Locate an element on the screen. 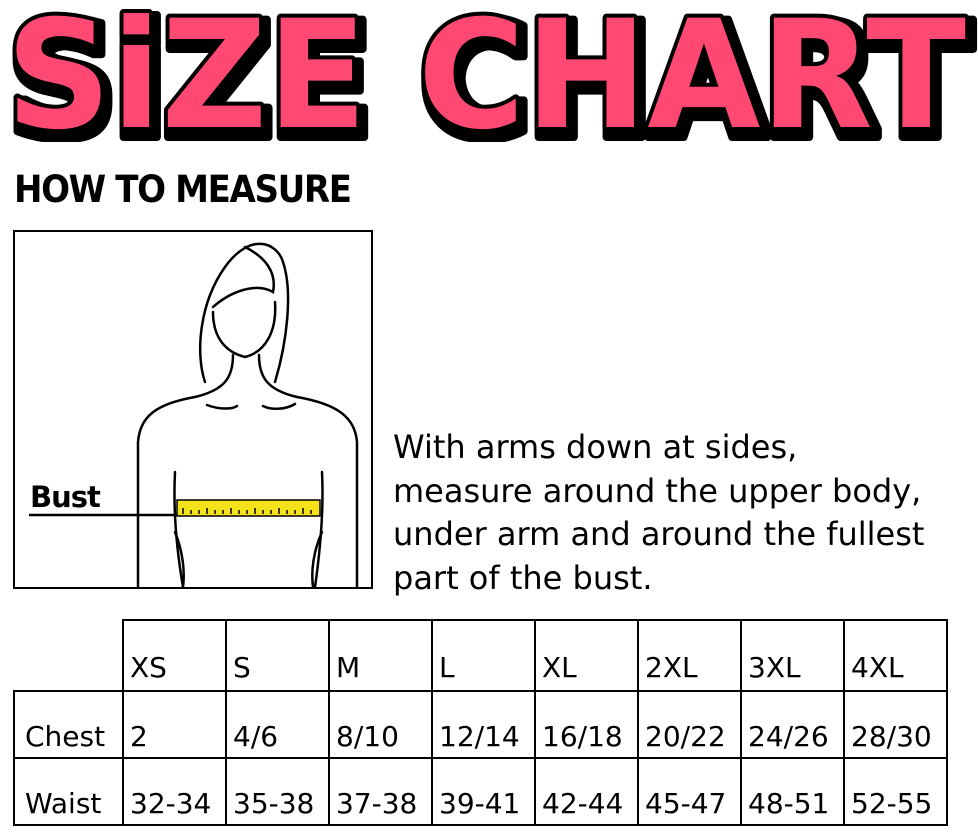 Image resolution: width=978 pixels, height=833 pixels. row-label: Waist is located at coordinates (68, 791).